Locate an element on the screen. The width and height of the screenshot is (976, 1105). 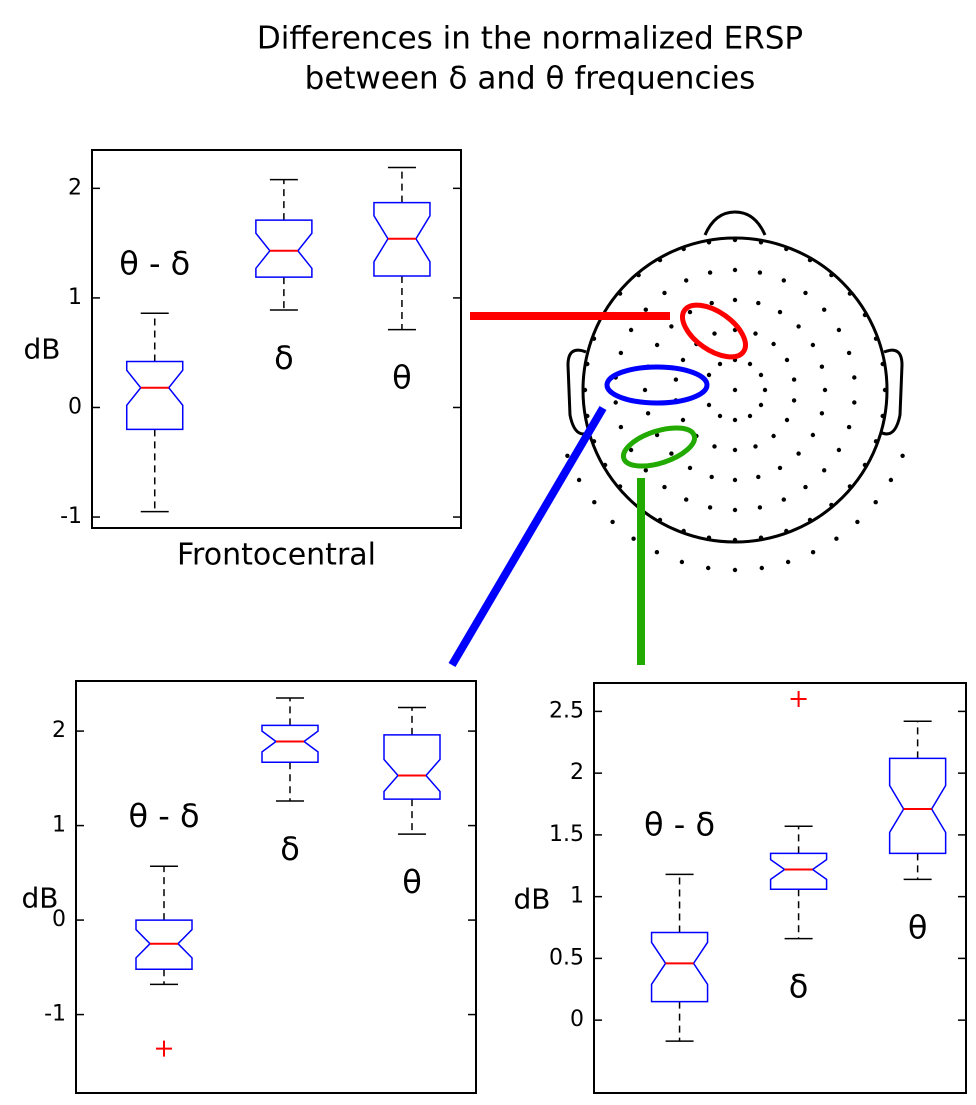
central-region is located at coordinates (657, 385).